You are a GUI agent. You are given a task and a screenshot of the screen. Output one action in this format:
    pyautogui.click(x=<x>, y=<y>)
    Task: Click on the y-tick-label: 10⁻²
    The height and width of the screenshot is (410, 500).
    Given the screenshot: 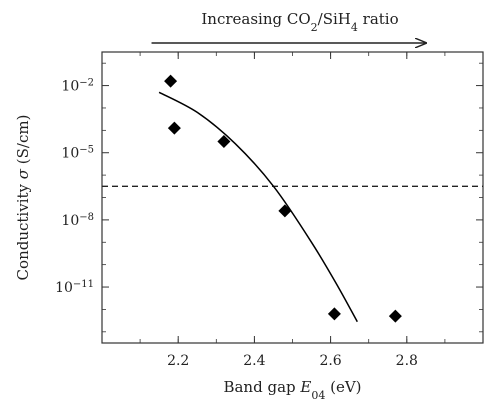 What is the action you would take?
    pyautogui.click(x=77, y=86)
    